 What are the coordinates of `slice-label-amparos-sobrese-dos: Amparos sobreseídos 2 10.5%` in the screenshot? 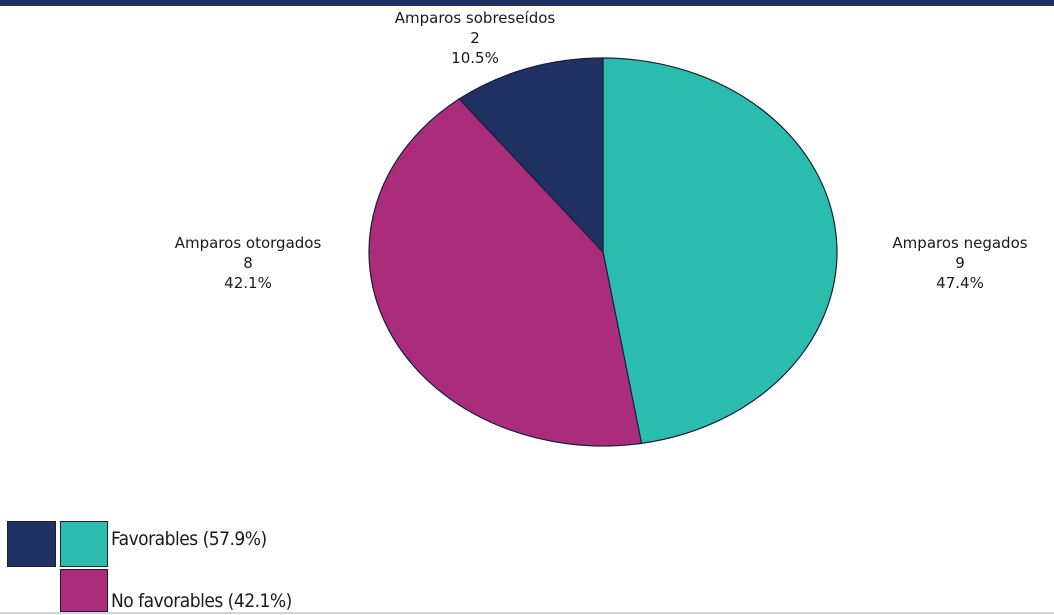 It's located at (475, 38).